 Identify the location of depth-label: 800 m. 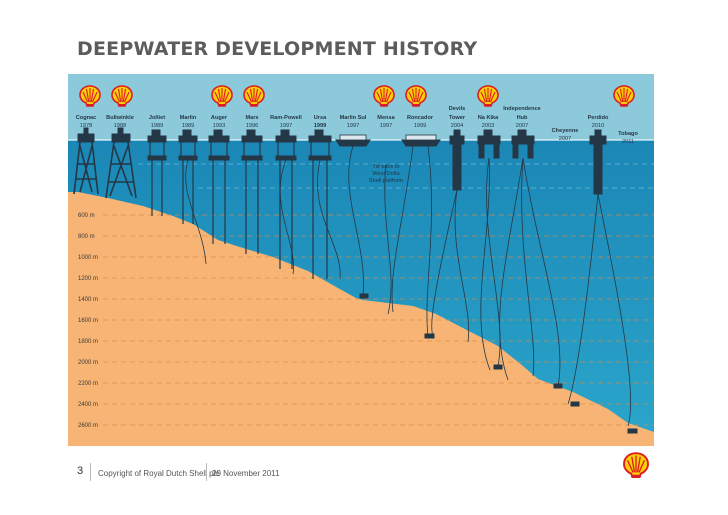
(86, 237).